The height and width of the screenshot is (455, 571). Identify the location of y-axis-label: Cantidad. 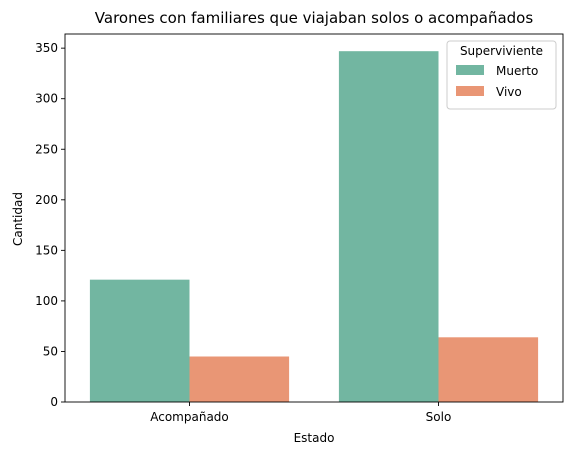
(18, 219).